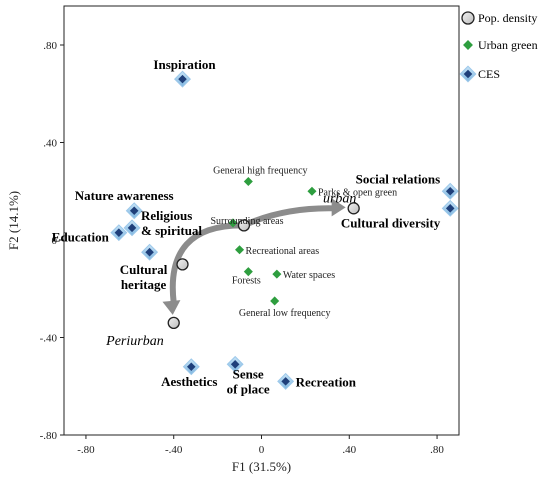 This screenshot has width=550, height=481. I want to click on y-tick-label: -.80, so click(49, 436).